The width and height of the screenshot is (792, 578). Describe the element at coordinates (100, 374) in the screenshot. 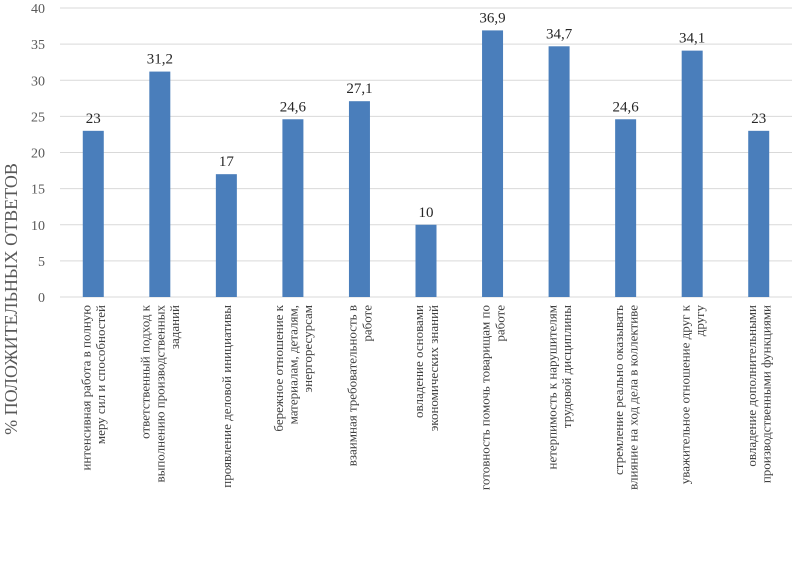

I see `x-tick-label-line: меру сил и способностей` at that location.